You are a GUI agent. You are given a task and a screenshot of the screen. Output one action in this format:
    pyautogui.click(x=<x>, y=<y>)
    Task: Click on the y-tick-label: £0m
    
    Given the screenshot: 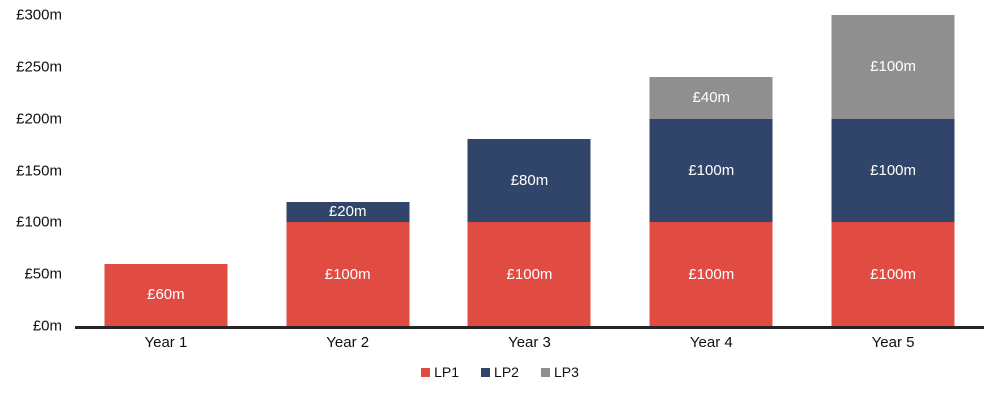 What is the action you would take?
    pyautogui.click(x=47, y=326)
    